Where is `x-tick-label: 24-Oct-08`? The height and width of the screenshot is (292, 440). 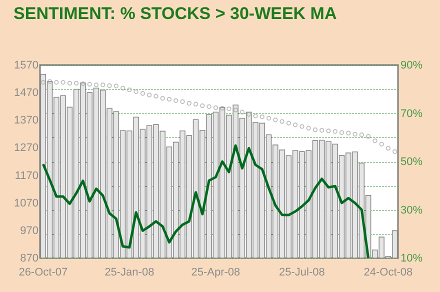 x-tick-label: 24-Oct-08 is located at coordinates (388, 272).